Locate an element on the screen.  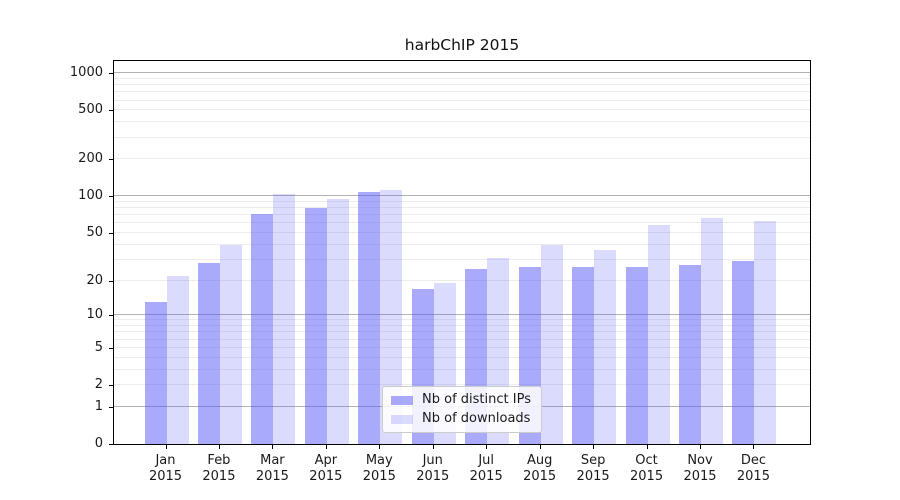
x-tick-label: Aug 2015 is located at coordinates (540, 468).